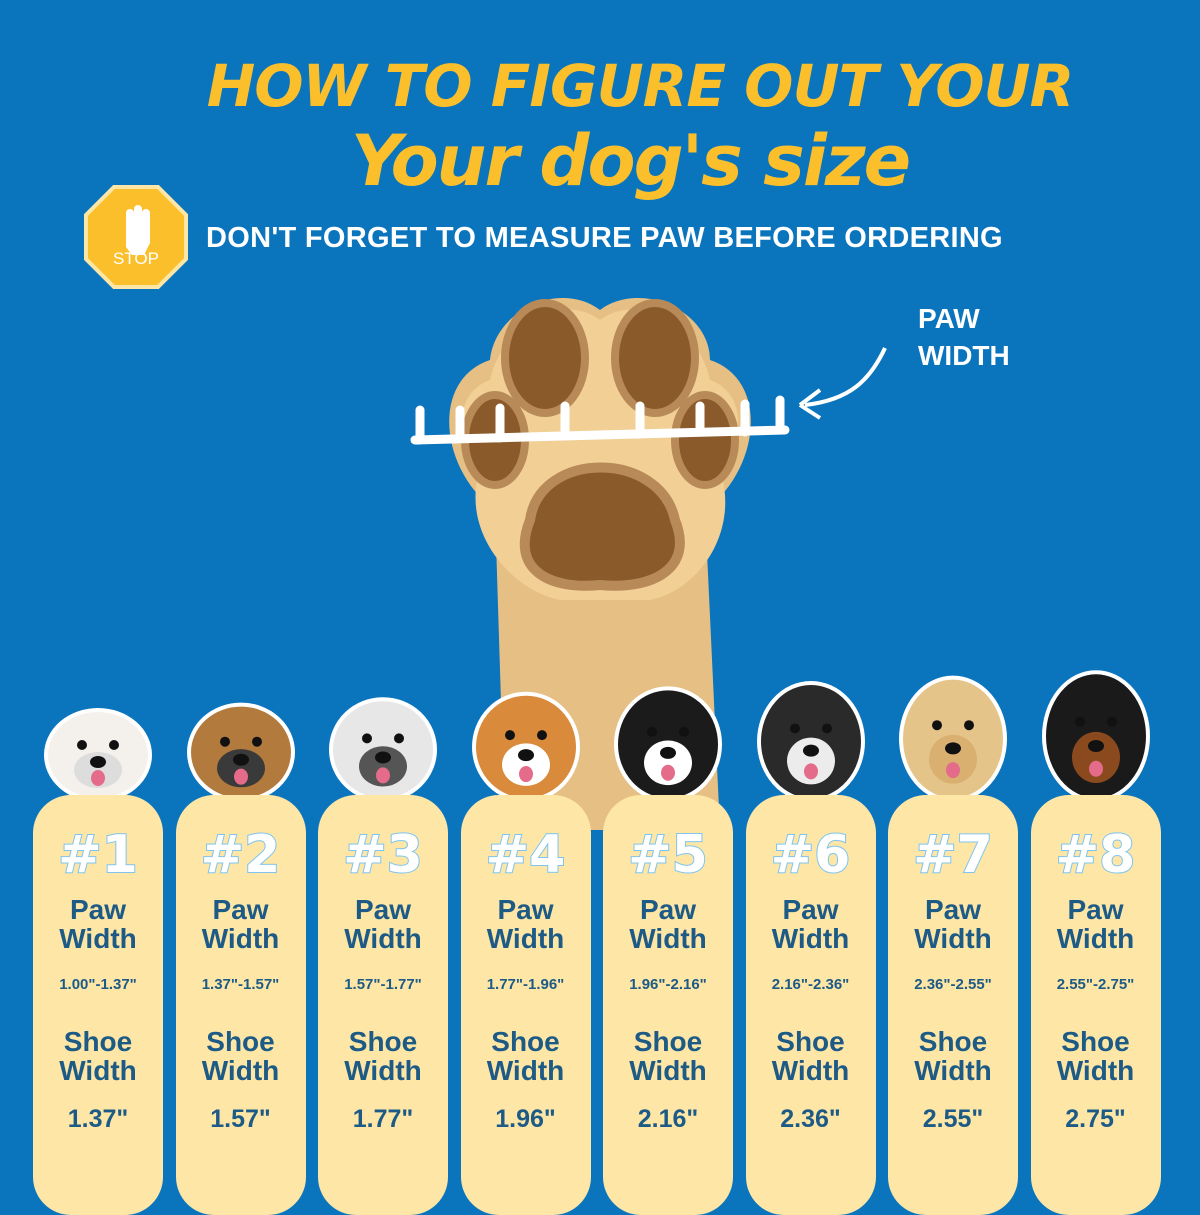 This screenshot has width=1200, height=1215. What do you see at coordinates (383, 1005) in the screenshot?
I see `size-card-3: #3 Paw Width 1.57"-1.77" Shoe Width 1.77"` at bounding box center [383, 1005].